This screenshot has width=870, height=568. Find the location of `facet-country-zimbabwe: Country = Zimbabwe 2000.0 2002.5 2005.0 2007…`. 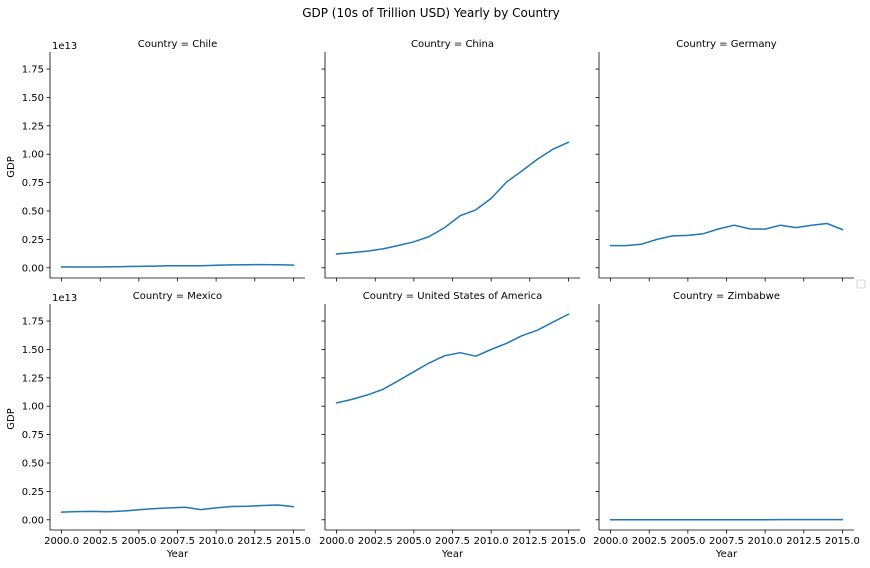

facet-country-zimbabwe: Country = Zimbabwe 2000.0 2002.5 2005.0 2007… is located at coordinates (726, 425).